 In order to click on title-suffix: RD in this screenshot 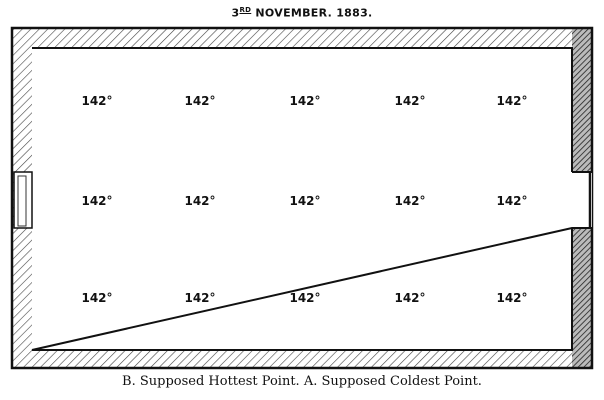, I will do `click(245, 10)`.